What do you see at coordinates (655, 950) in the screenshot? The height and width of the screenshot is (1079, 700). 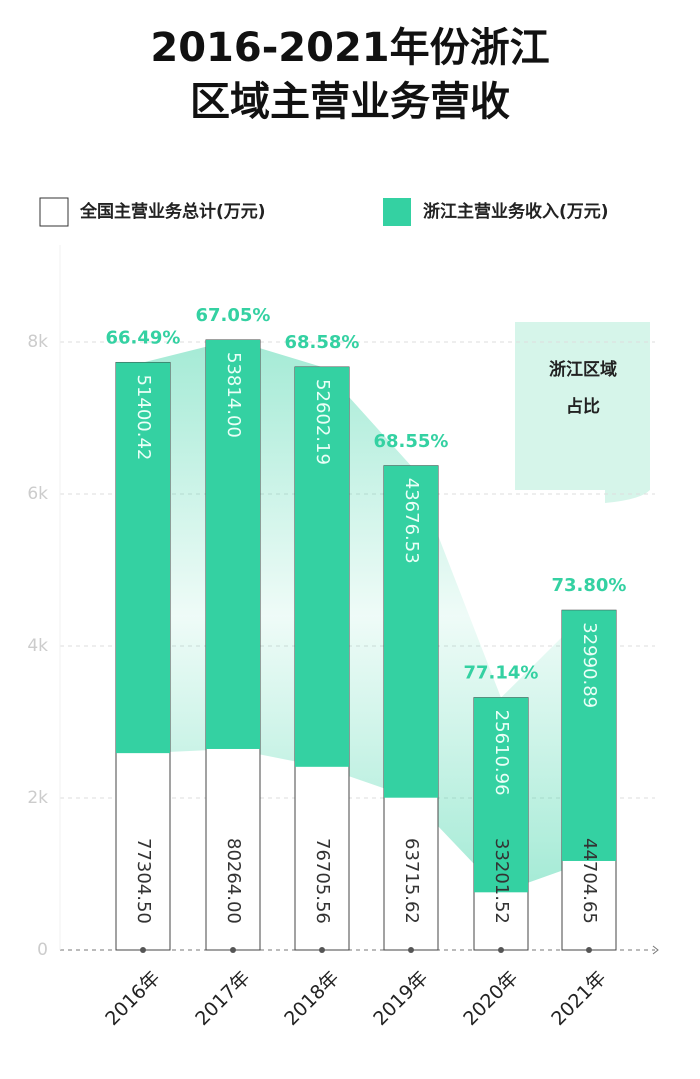 I see `axis-arrow` at bounding box center [655, 950].